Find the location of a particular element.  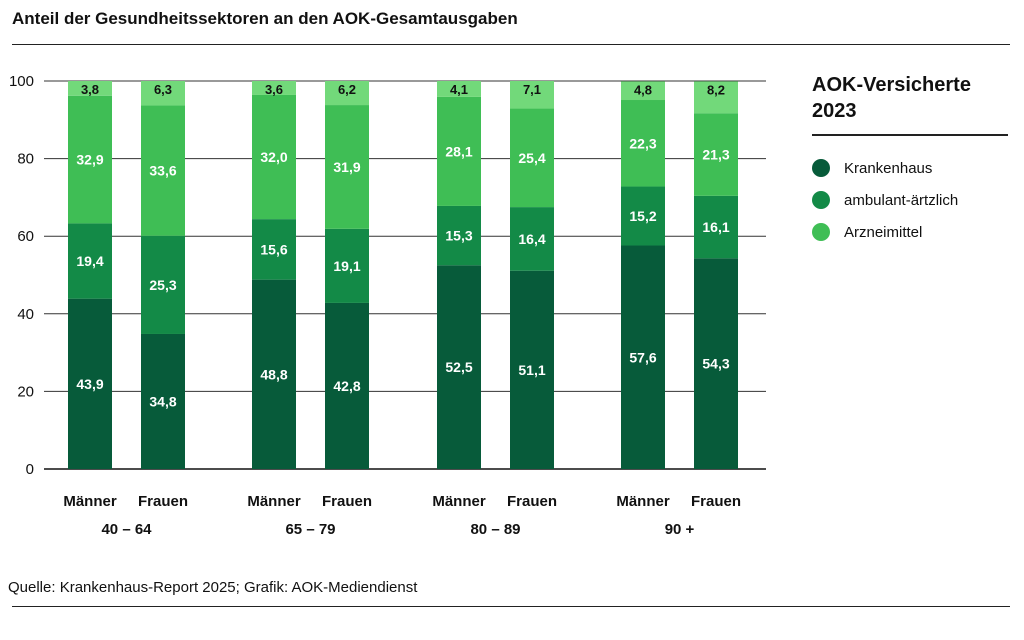

data-label: 15,2 is located at coordinates (642, 216).